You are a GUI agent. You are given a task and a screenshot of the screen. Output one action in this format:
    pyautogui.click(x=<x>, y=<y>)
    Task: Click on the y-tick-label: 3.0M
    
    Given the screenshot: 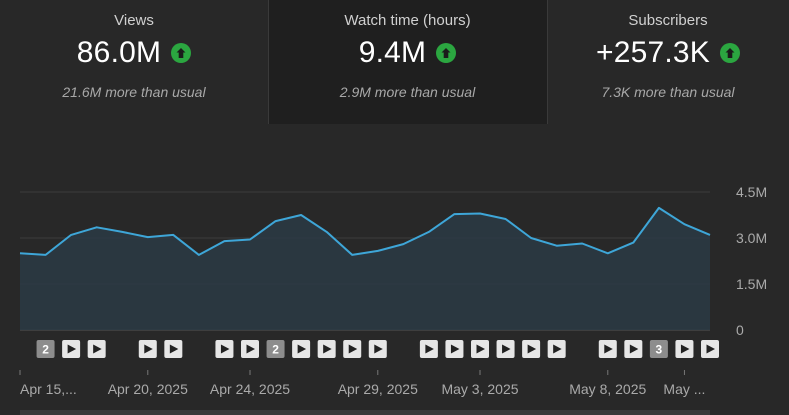 What is the action you would take?
    pyautogui.click(x=751, y=238)
    